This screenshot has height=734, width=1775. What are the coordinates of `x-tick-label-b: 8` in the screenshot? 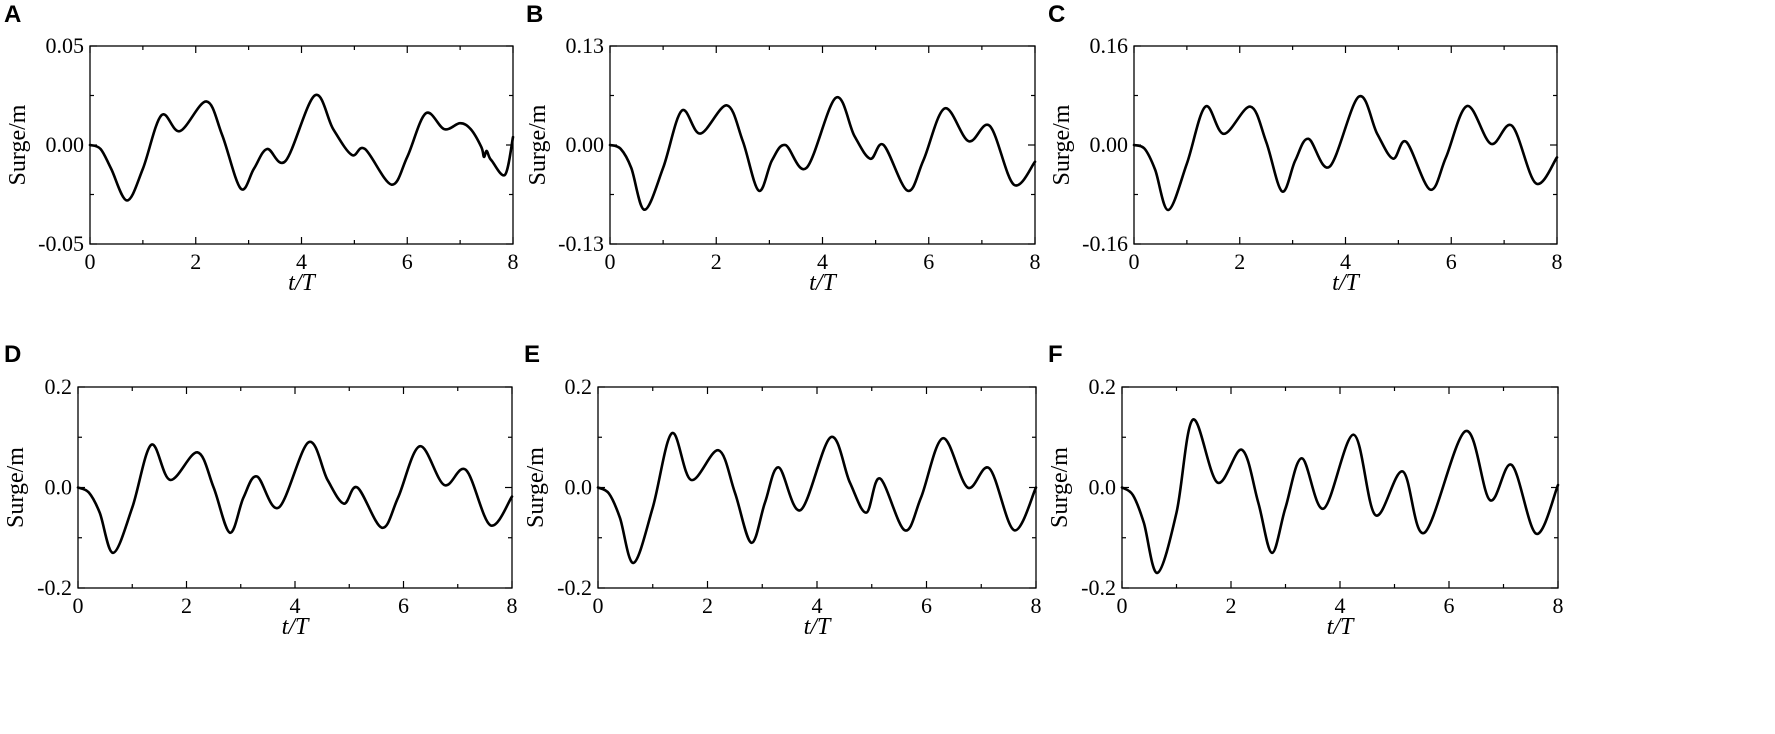 It's located at (1035, 261).